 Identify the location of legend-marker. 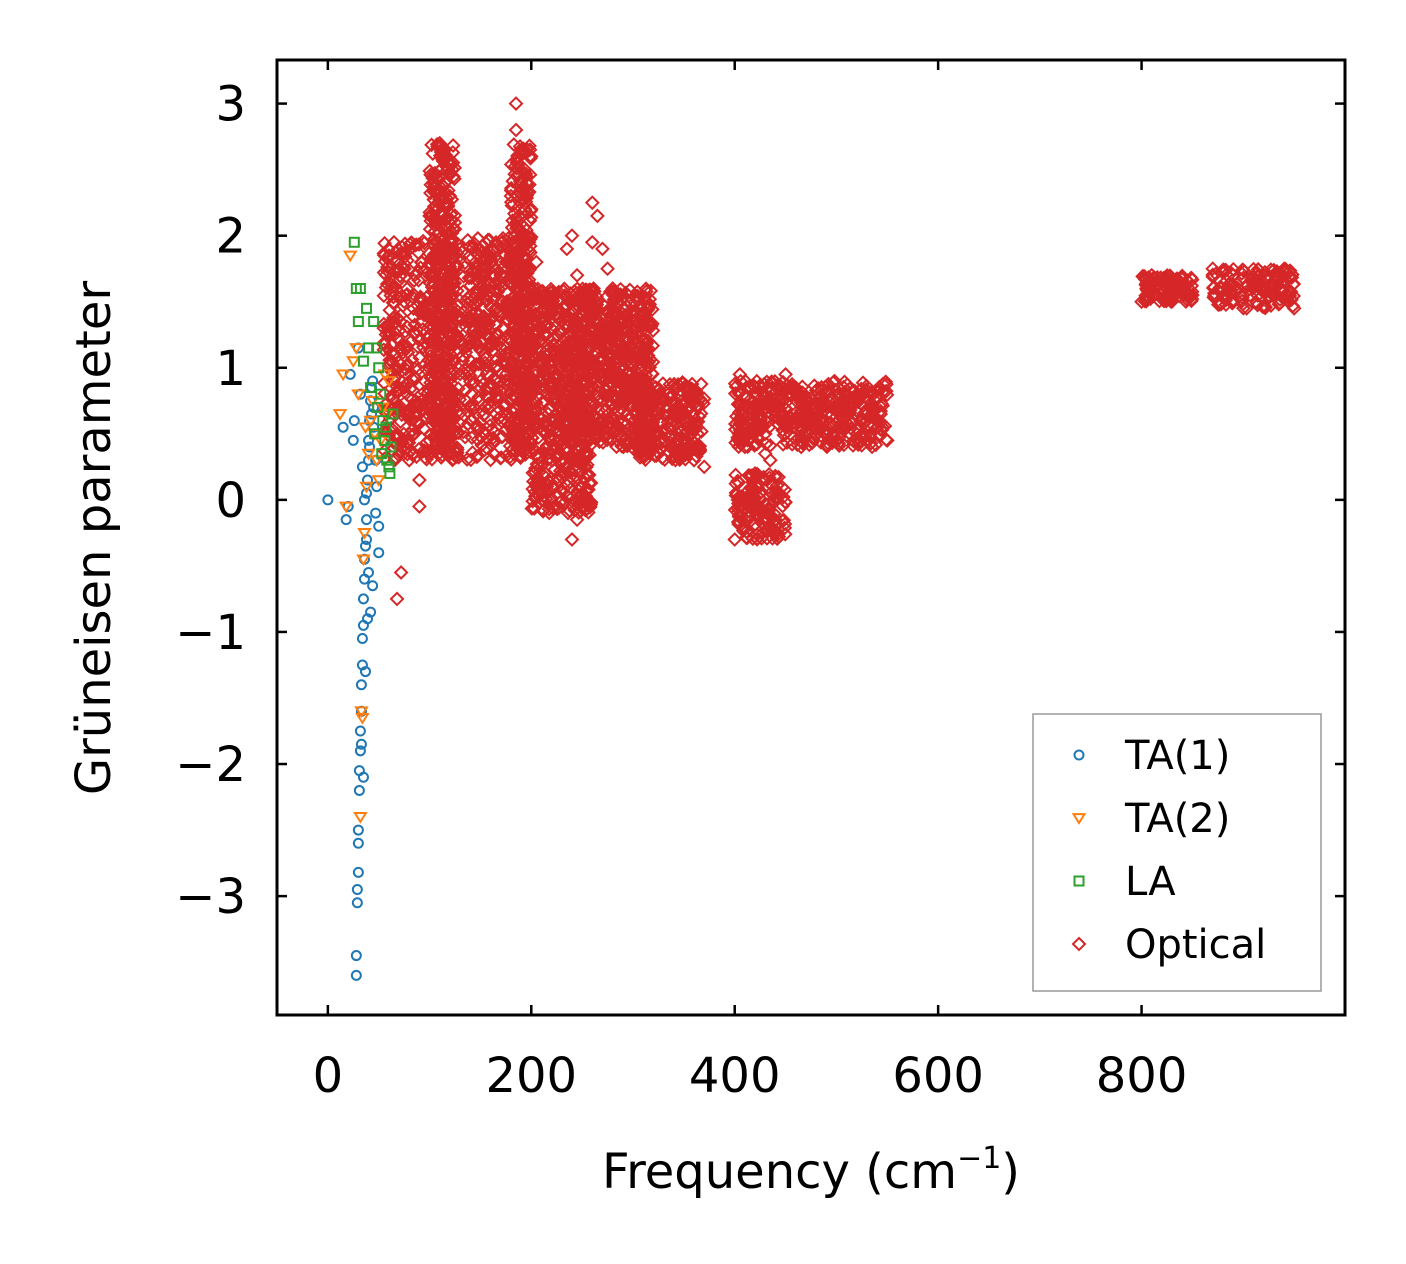
(1079, 755).